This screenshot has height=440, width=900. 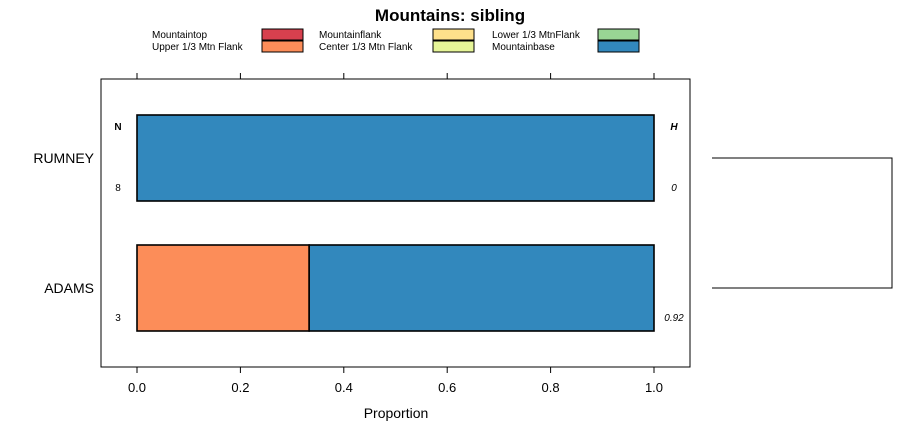 I want to click on x-tick-label: 0.2, so click(x=240, y=387).